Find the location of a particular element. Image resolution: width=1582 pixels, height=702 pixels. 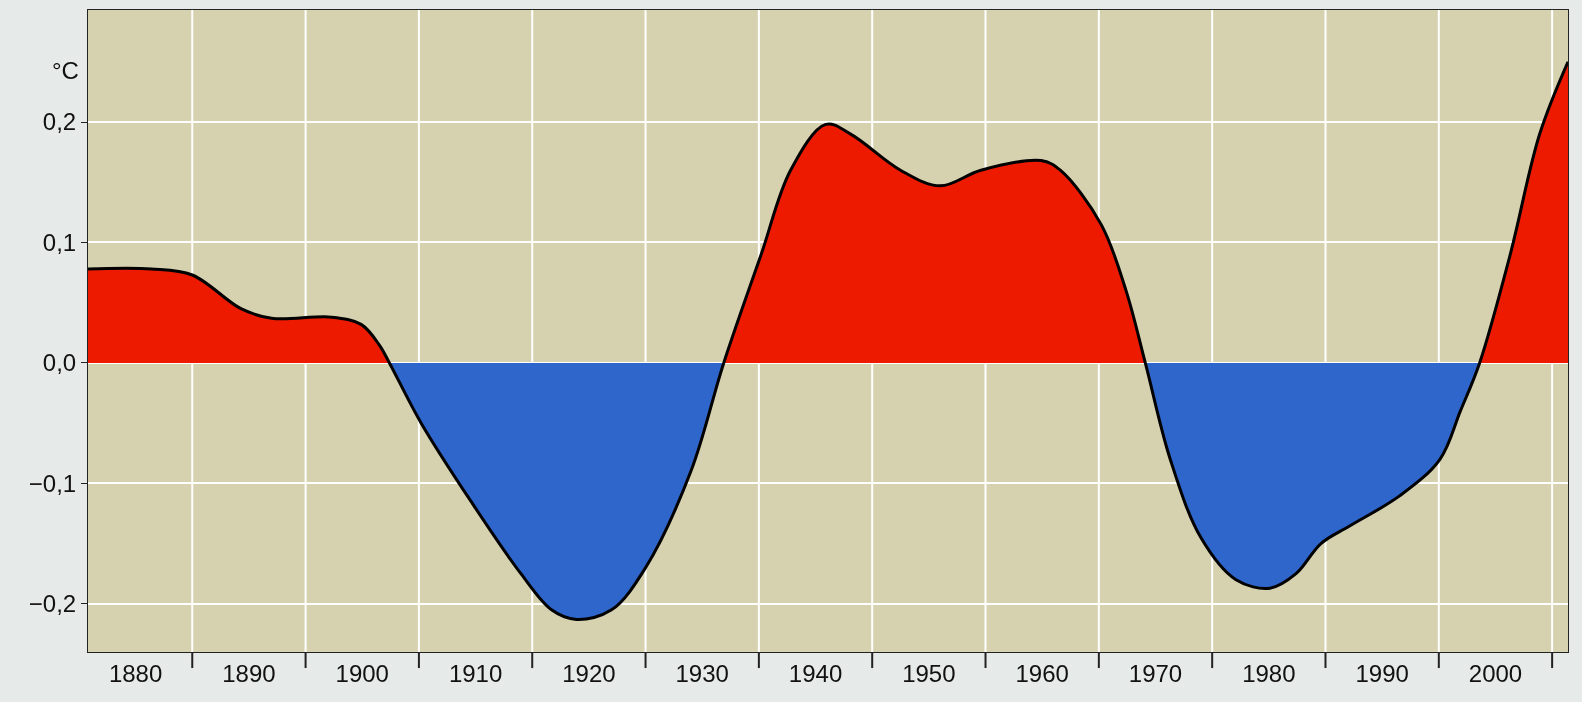

x-tick-label: 1960 is located at coordinates (1042, 673).